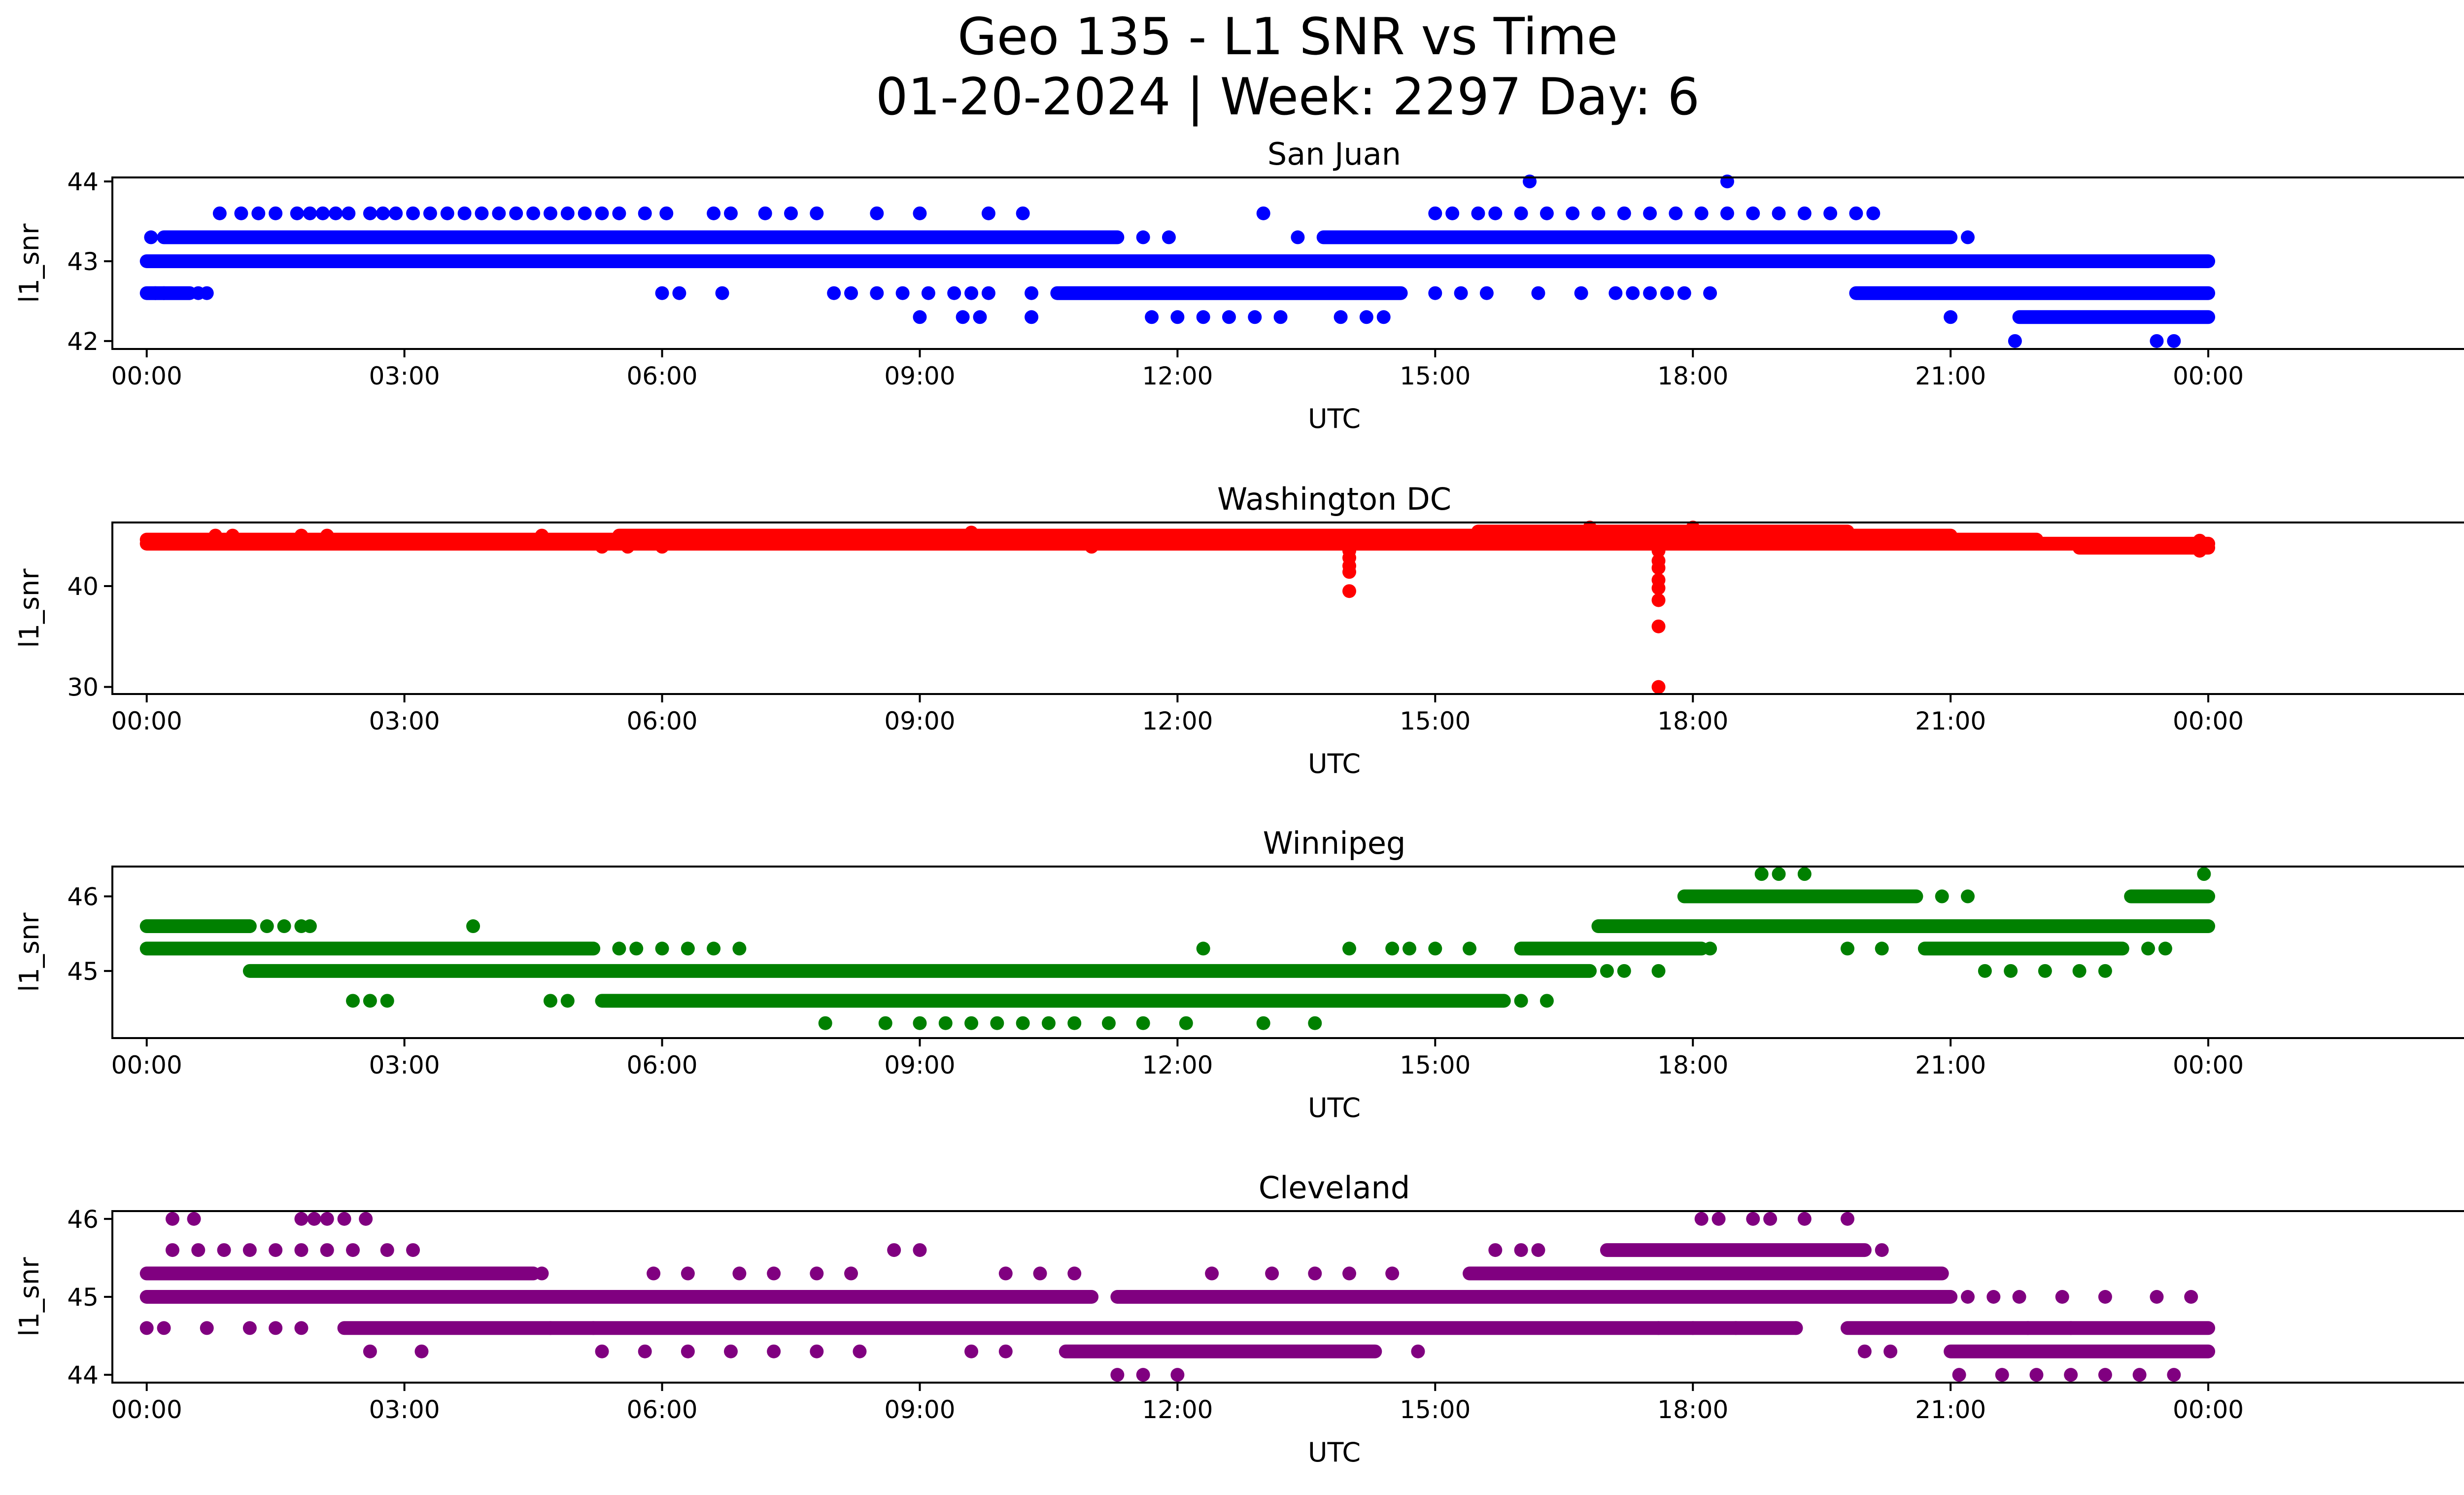  Describe the element at coordinates (1334, 154) in the screenshot. I see `subplot-title: San Juan` at that location.